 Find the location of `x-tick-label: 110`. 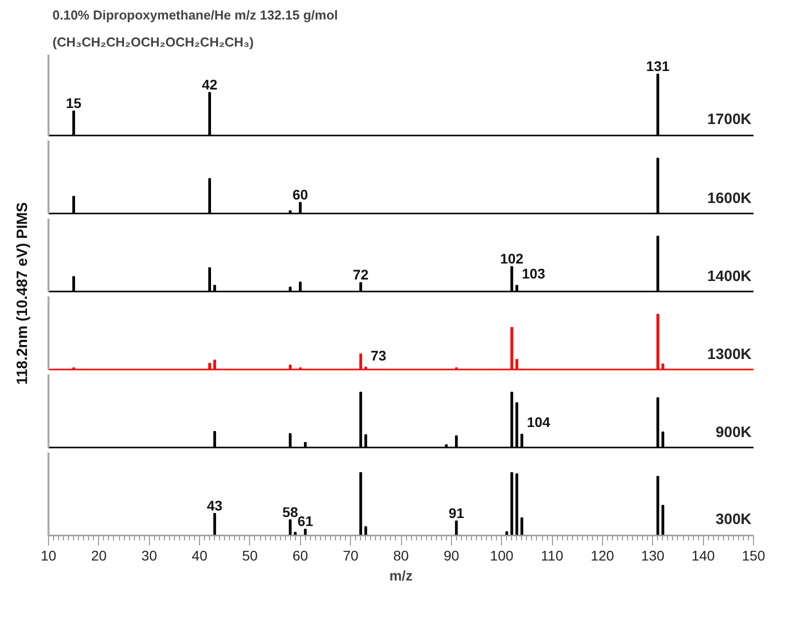

x-tick-label: 110 is located at coordinates (552, 556).